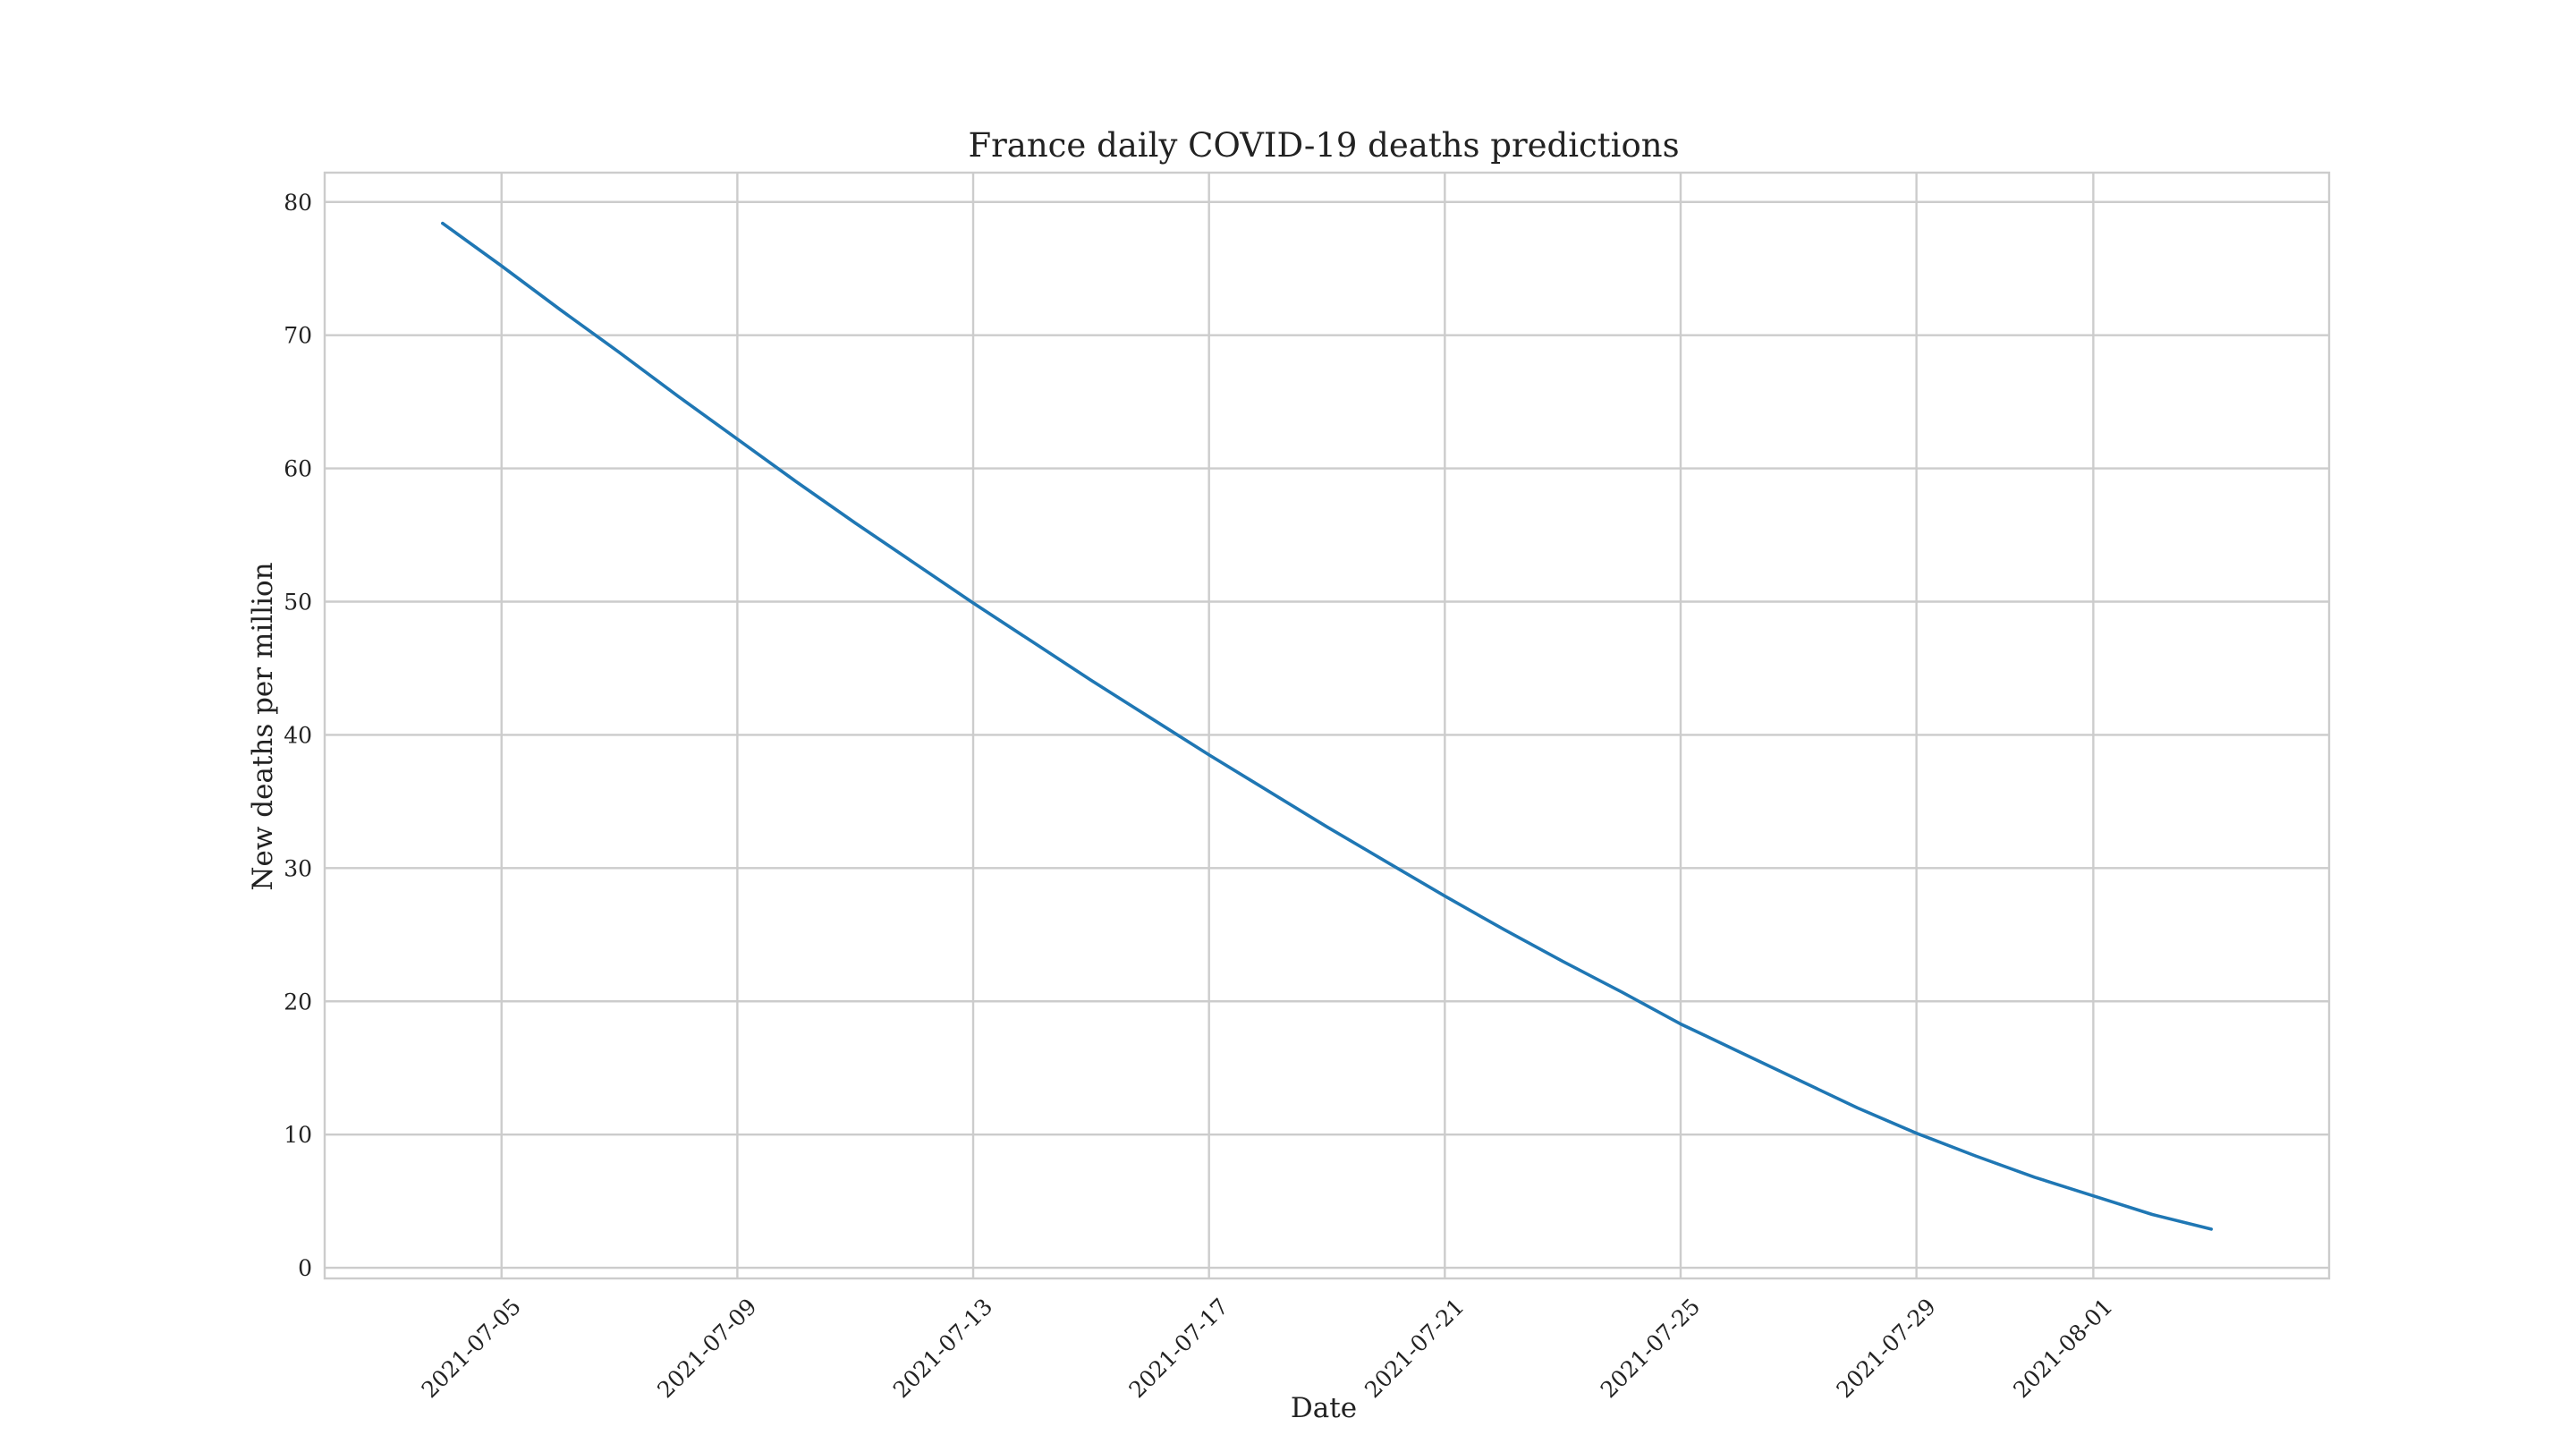  What do you see at coordinates (298, 1135) in the screenshot?
I see `y-tick-label: 10` at bounding box center [298, 1135].